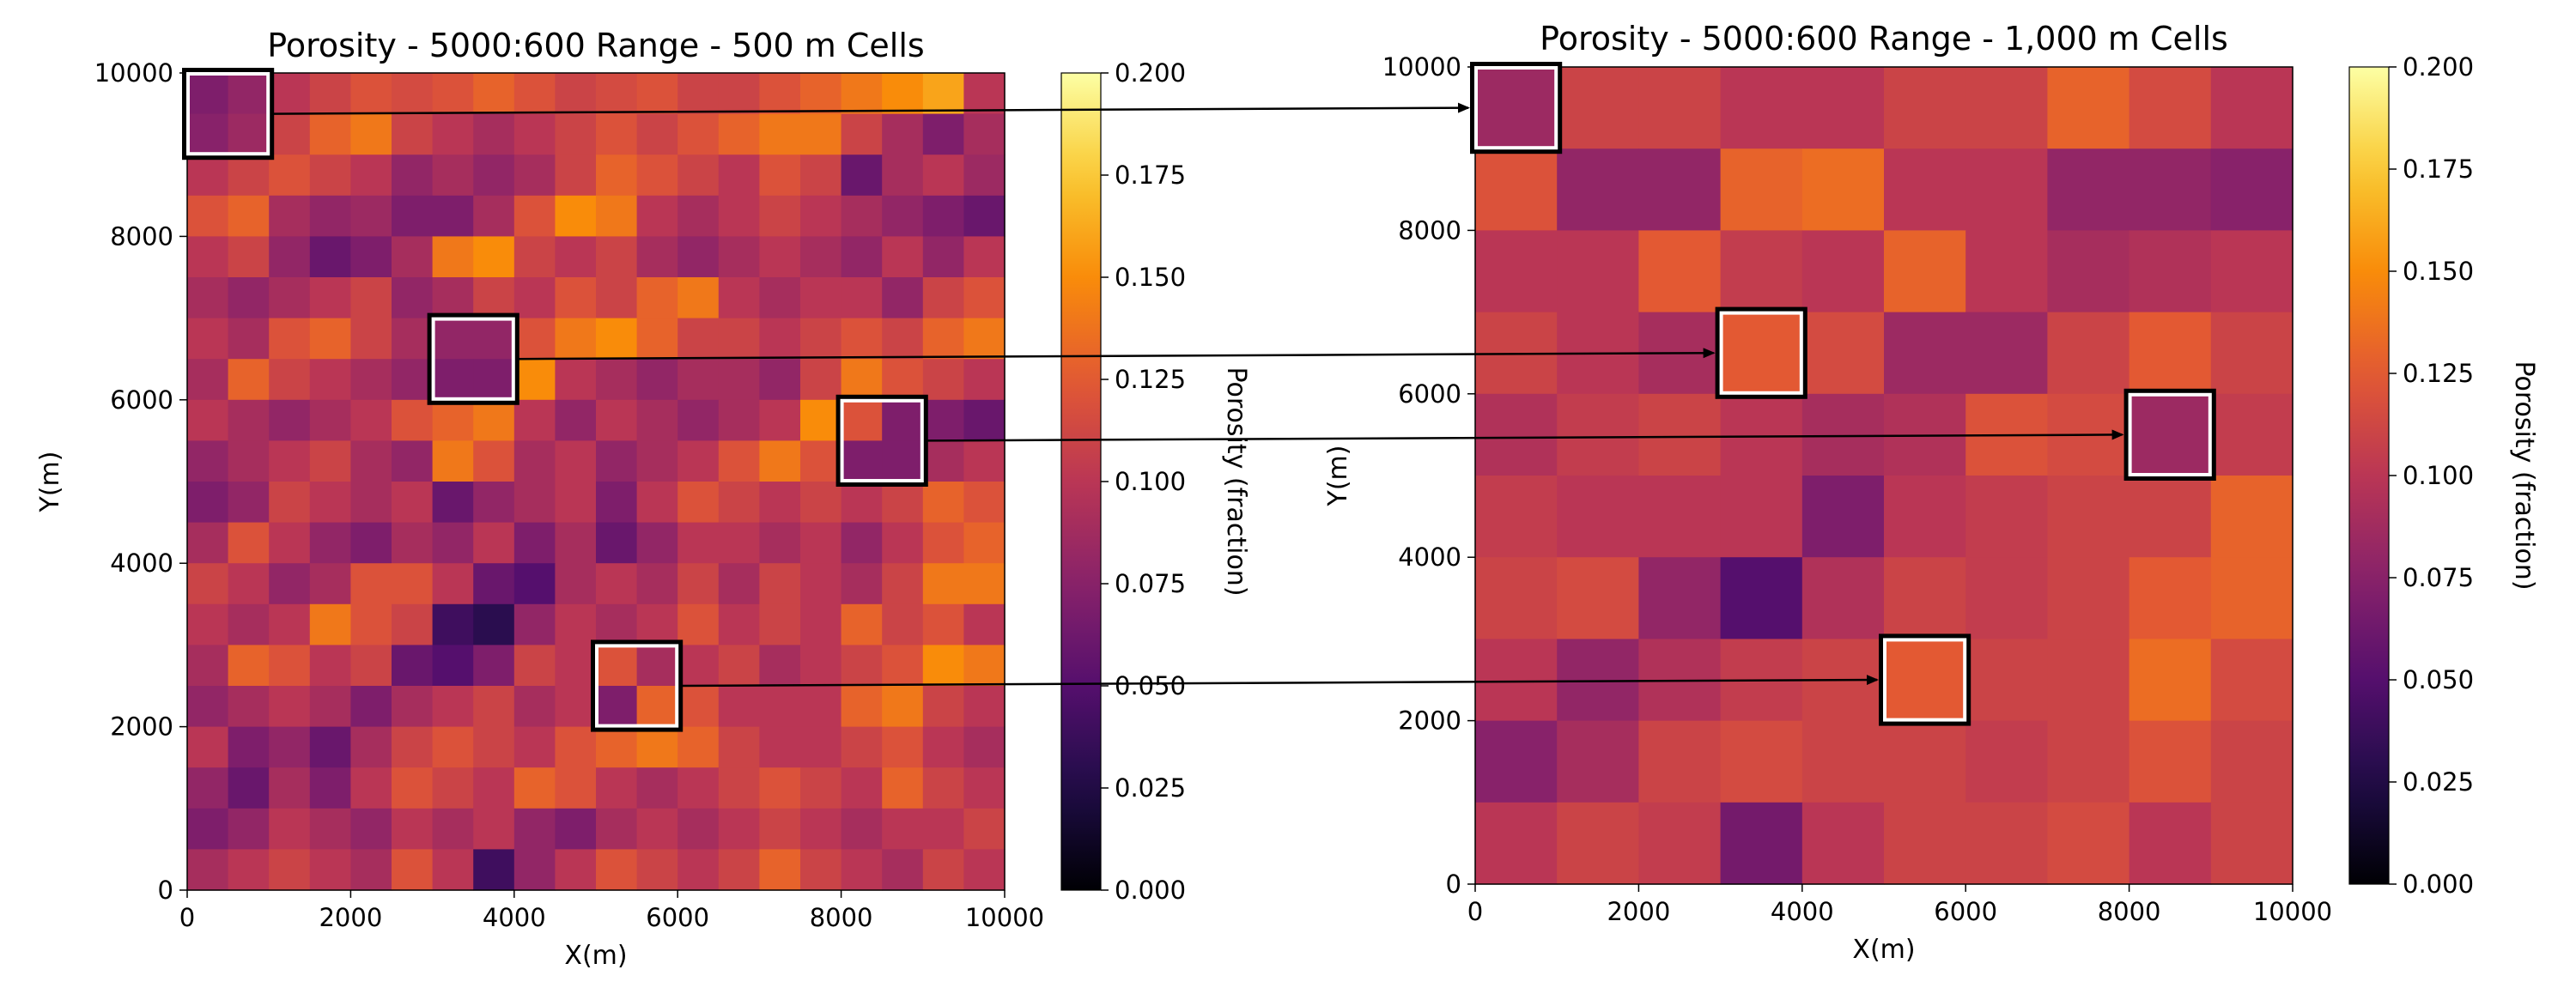 The width and height of the screenshot is (2576, 1006). I want to click on colorbar-tick-label: 0.175, so click(2438, 169).